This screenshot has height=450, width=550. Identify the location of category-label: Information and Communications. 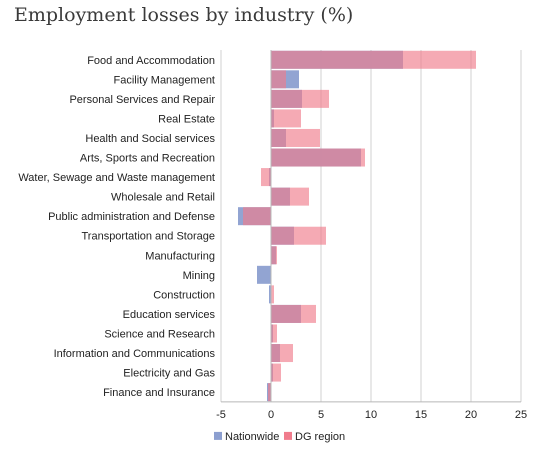
(135, 354).